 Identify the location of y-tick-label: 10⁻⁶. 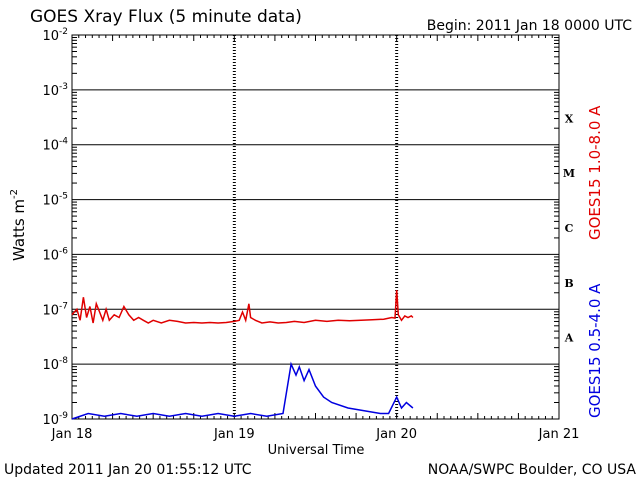
(55, 254).